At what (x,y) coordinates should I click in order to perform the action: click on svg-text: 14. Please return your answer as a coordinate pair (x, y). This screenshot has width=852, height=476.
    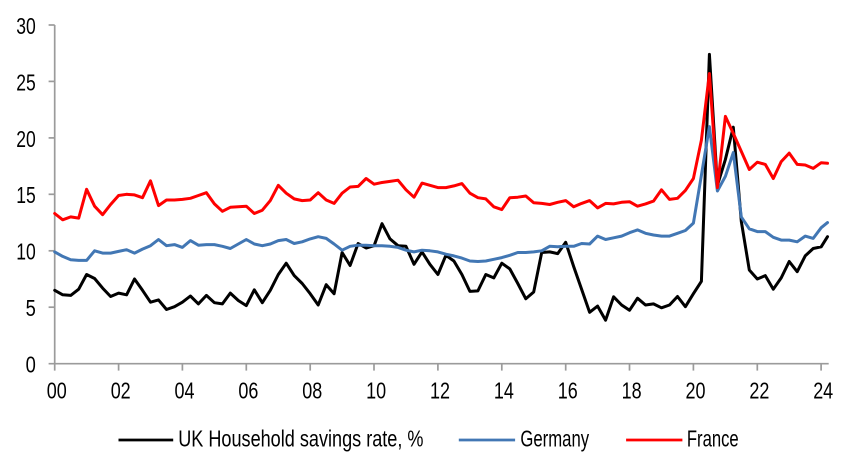
    Looking at the image, I should click on (504, 391).